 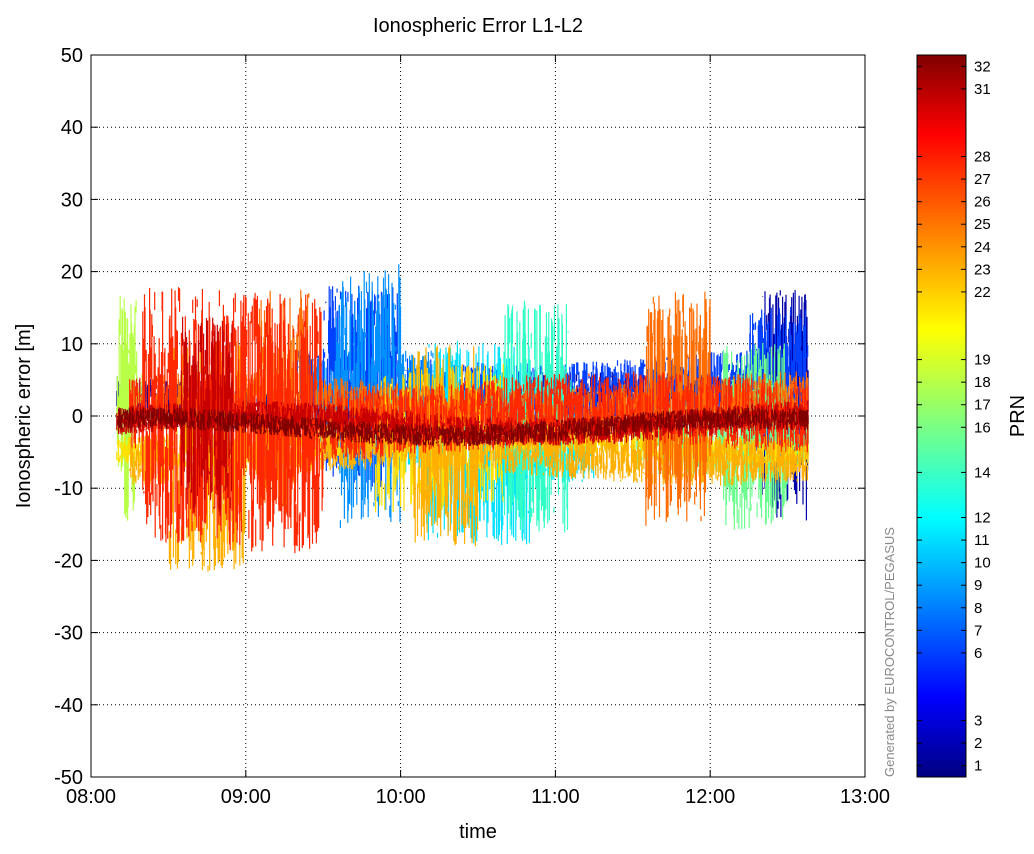 I want to click on colorbar-tick-label: 2, so click(x=978, y=743).